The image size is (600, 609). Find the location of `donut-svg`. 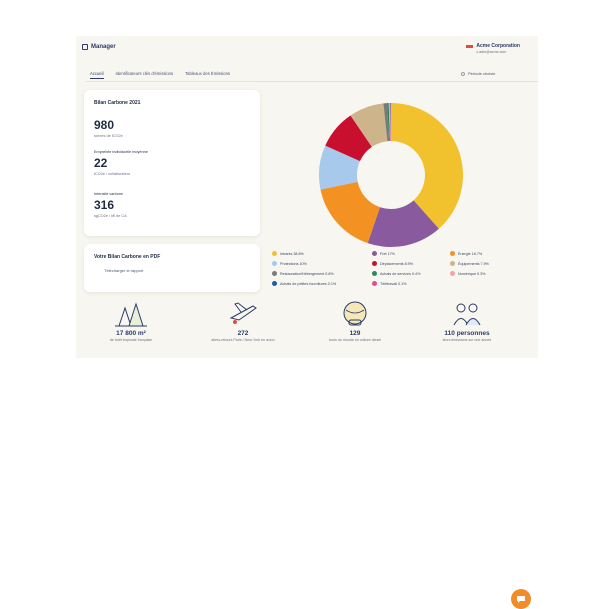

donut-svg is located at coordinates (391, 175).